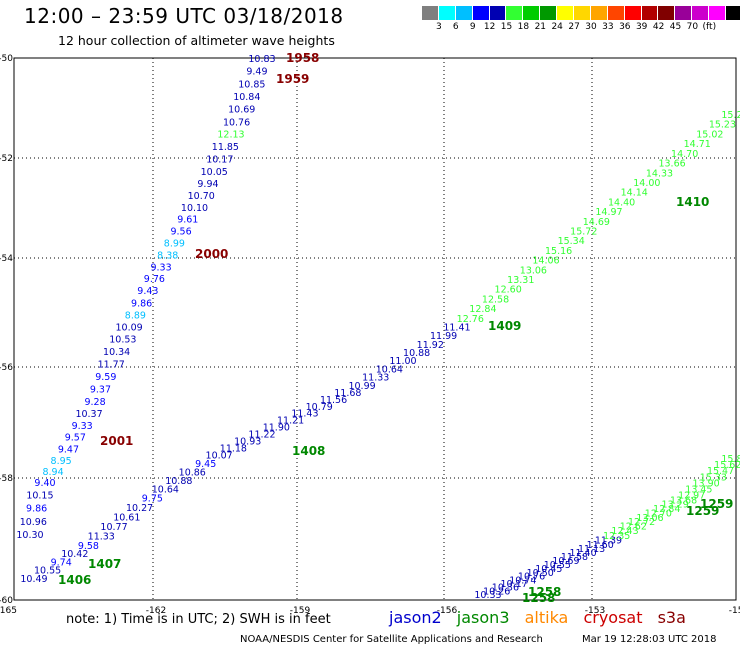 The width and height of the screenshot is (740, 650). What do you see at coordinates (523, 27) in the screenshot?
I see `colorbar-label: 18` at bounding box center [523, 27].